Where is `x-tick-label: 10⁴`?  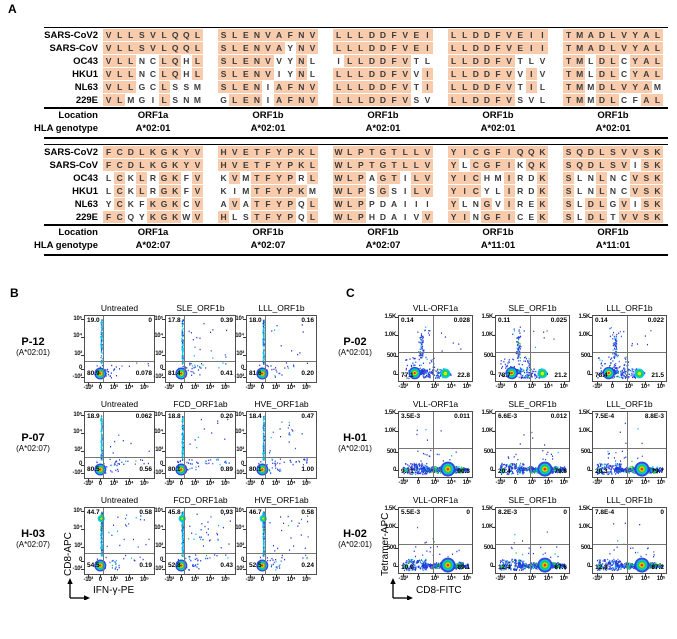 x-tick-label: 10⁴ is located at coordinates (129, 580).